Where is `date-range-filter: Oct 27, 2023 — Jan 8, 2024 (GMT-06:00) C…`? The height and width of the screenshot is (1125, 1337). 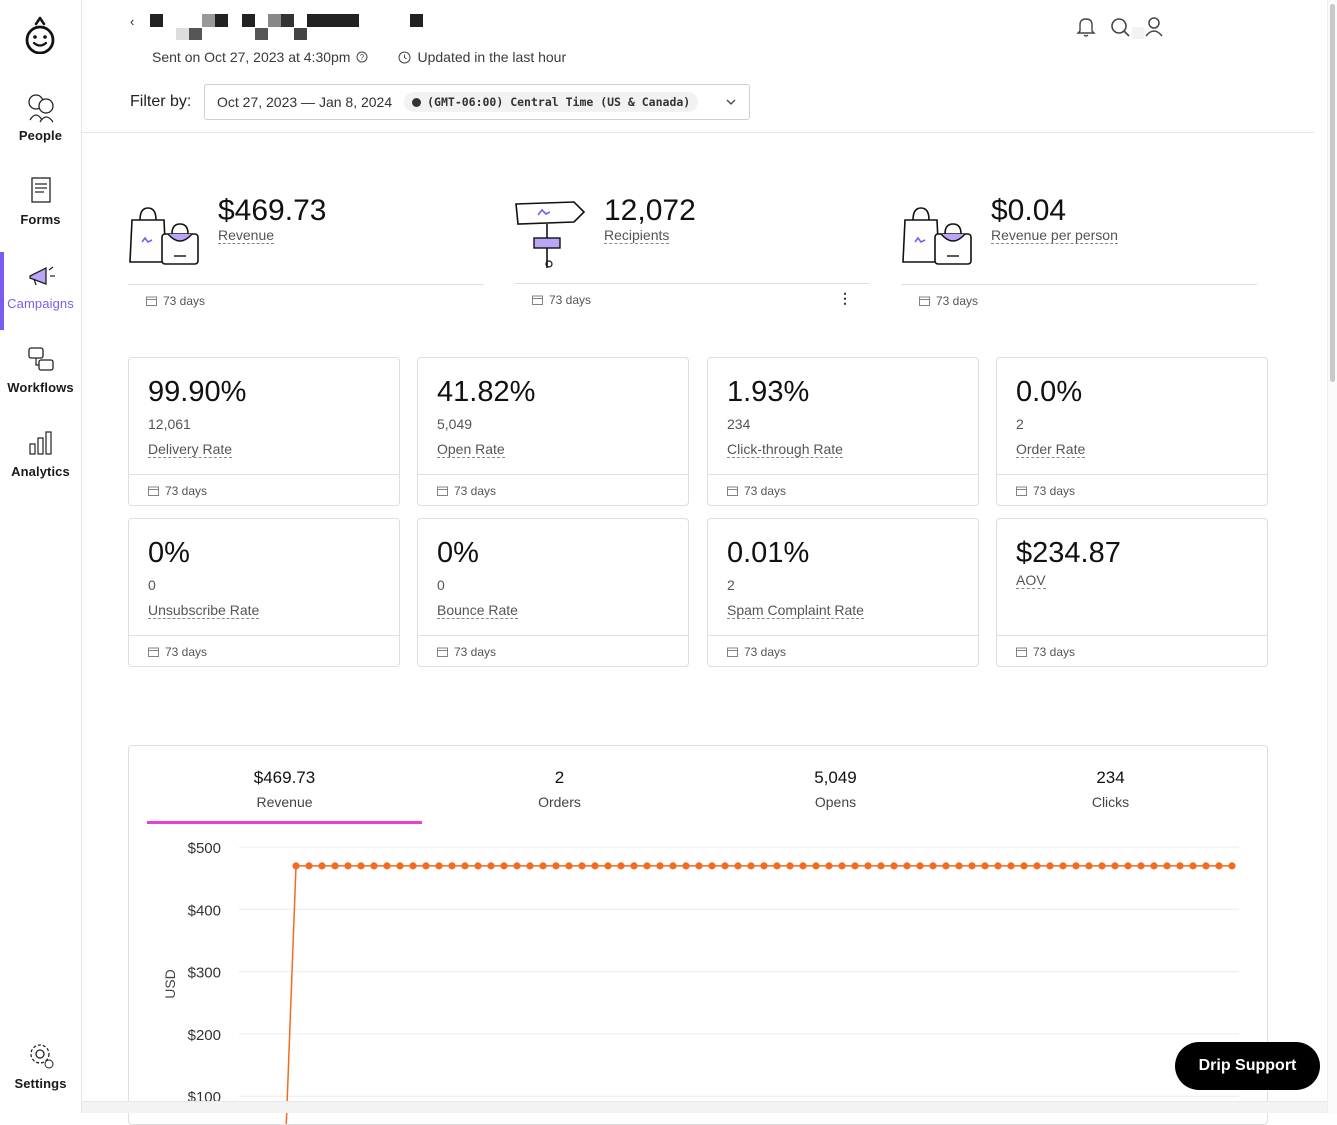
date-range-filter: Oct 27, 2023 — Jan 8, 2024 (GMT-06:00) C… is located at coordinates (477, 102).